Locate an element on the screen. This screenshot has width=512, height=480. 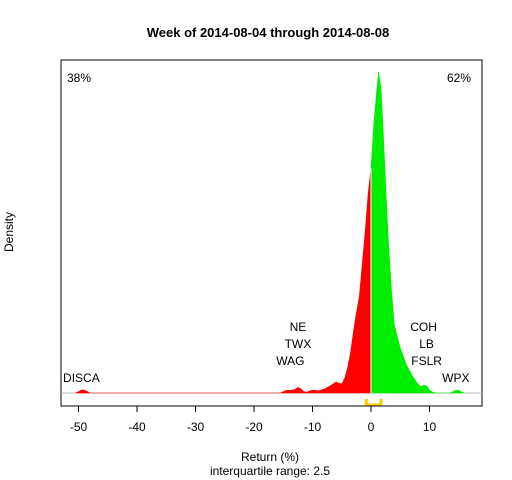
x-axis-label: Return (%) is located at coordinates (270, 457).